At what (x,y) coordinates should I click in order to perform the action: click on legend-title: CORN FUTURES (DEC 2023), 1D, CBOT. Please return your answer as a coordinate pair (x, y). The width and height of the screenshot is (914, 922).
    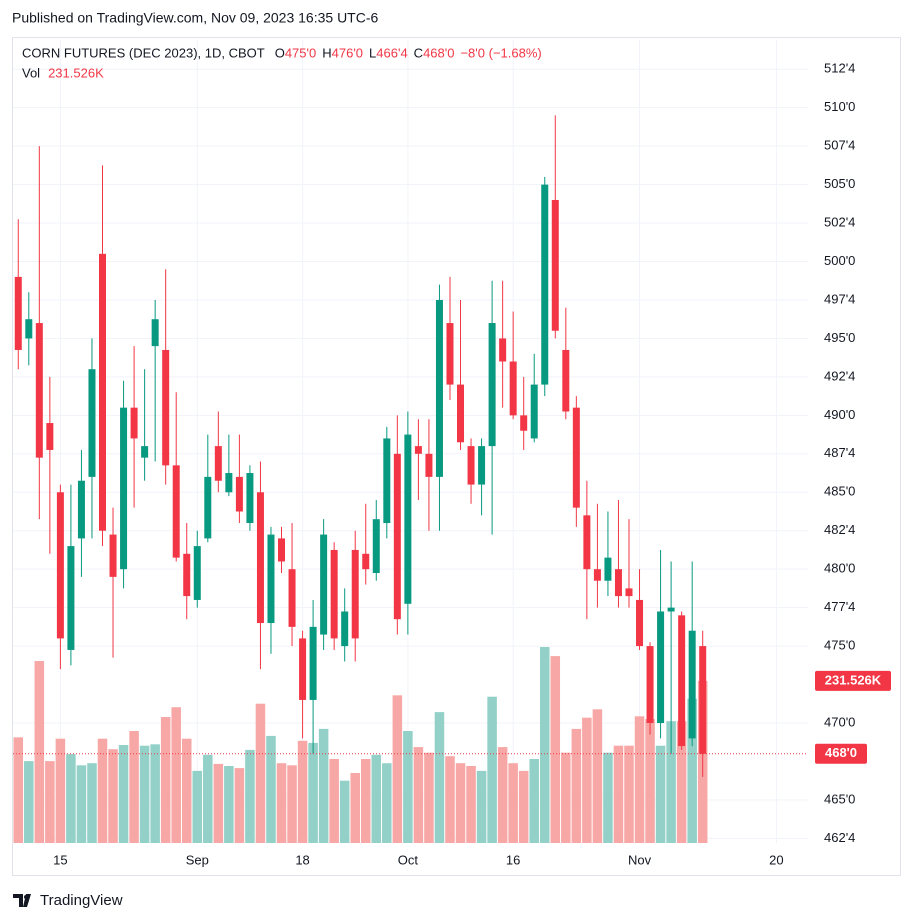
    Looking at the image, I should click on (143, 52).